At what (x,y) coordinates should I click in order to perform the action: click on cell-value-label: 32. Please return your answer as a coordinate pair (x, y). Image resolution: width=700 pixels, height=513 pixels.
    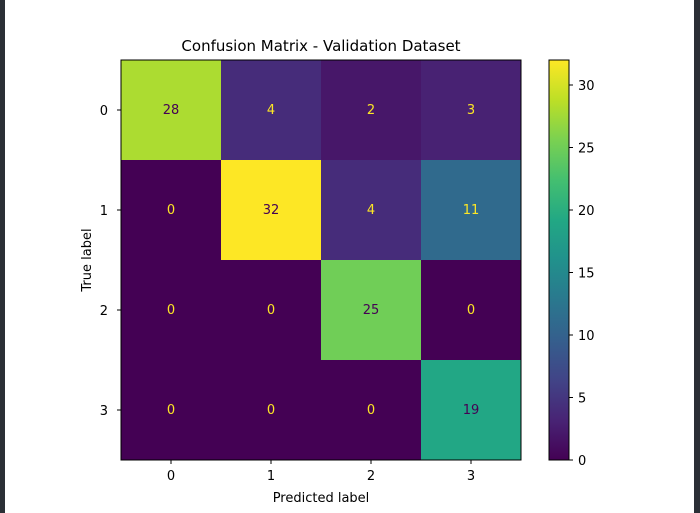
    Looking at the image, I should click on (271, 210).